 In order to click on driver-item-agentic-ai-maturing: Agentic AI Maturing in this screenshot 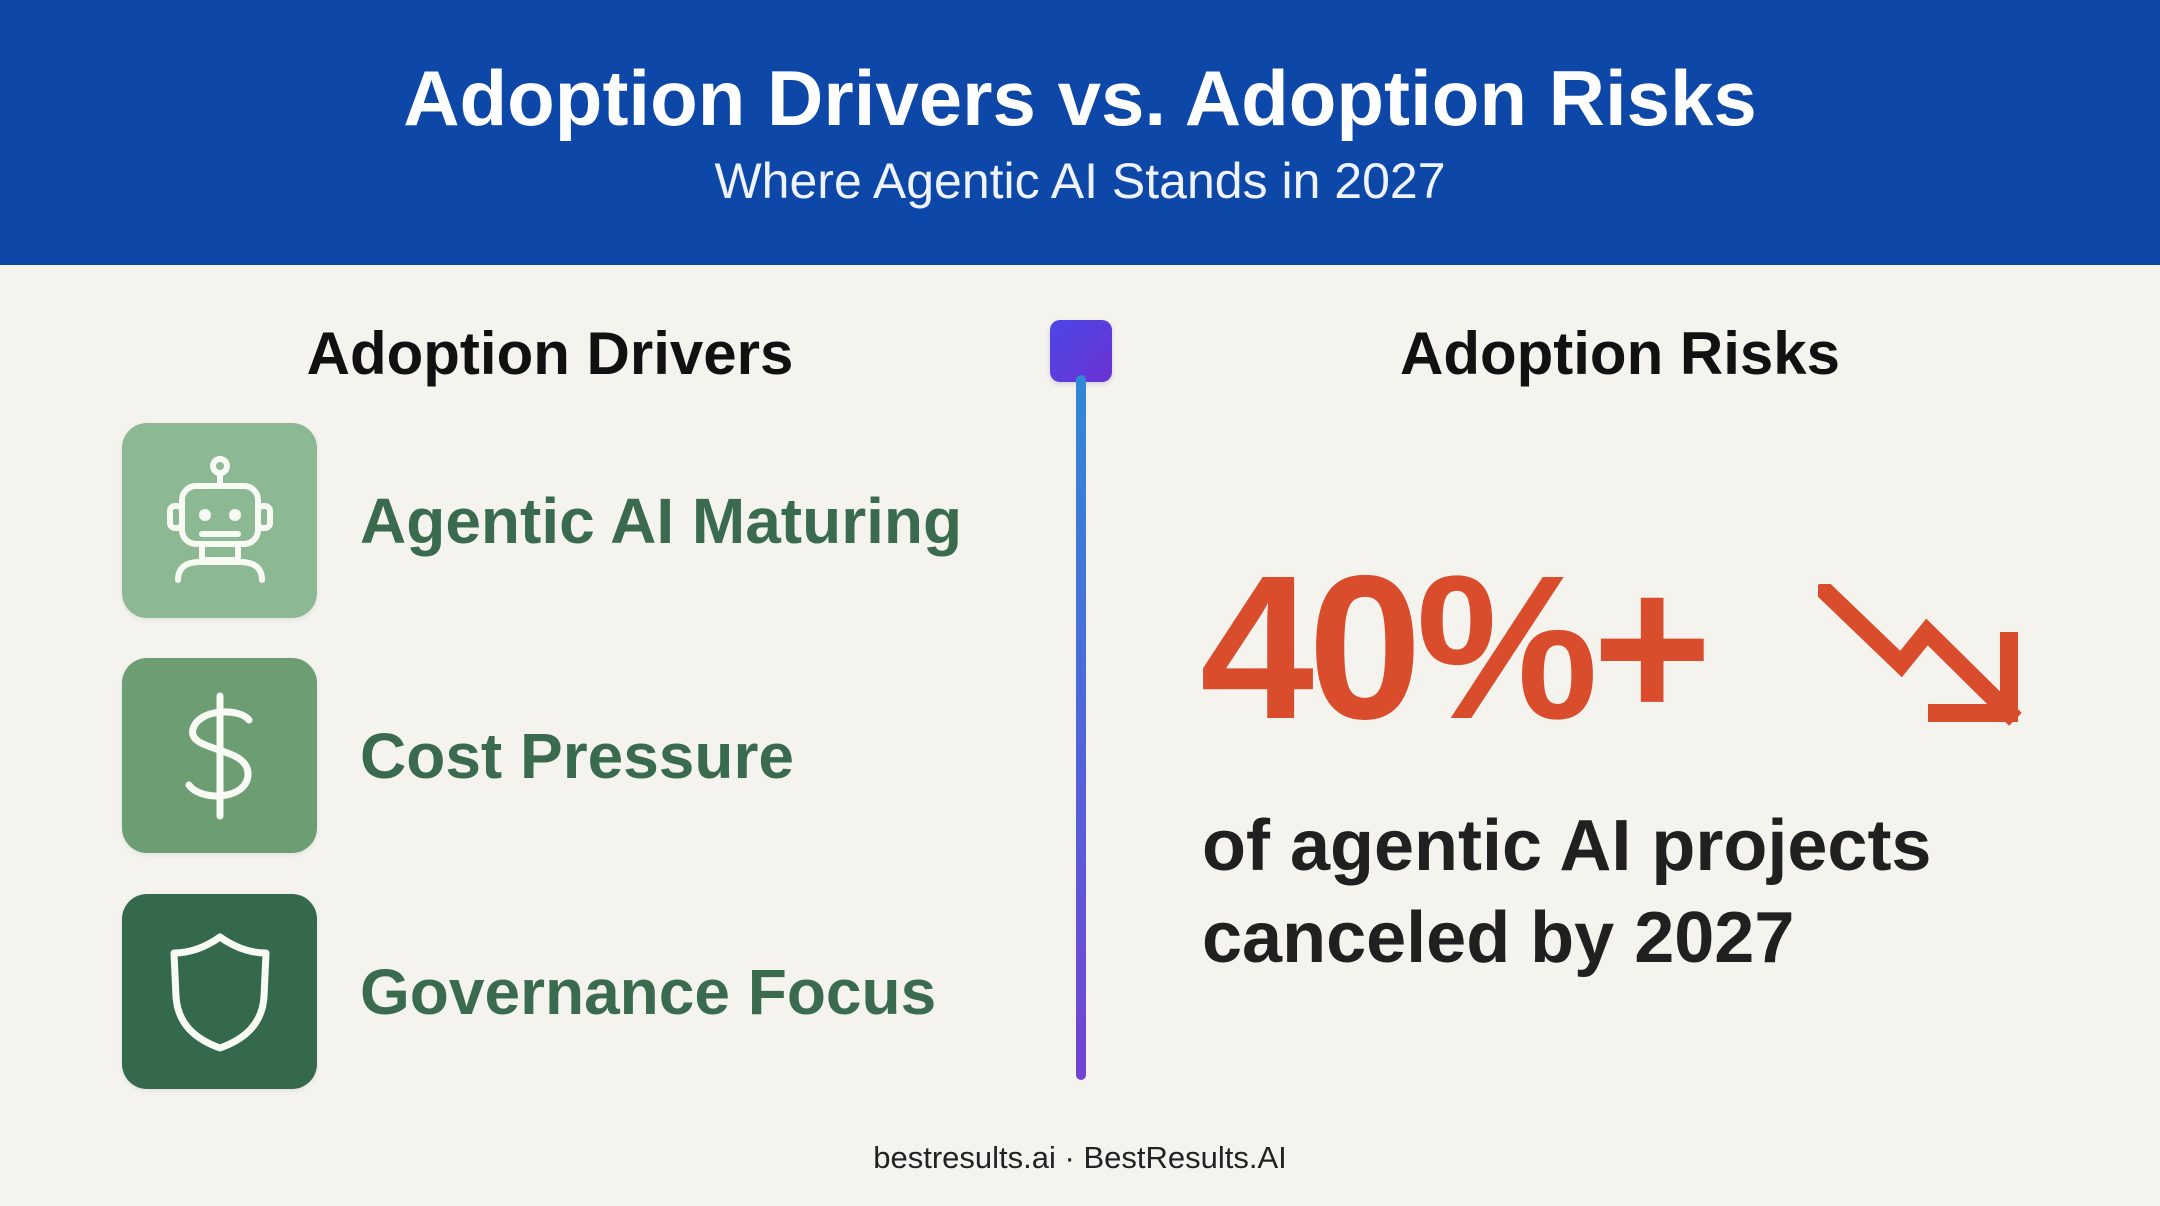, I will do `click(557, 520)`.